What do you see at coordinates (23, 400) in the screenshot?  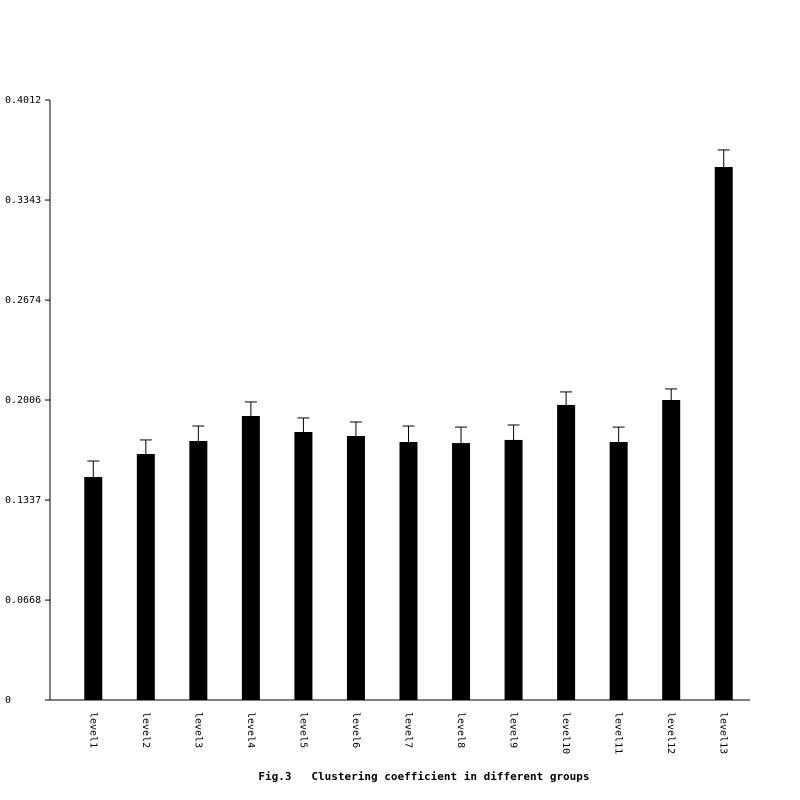 I see `y-tick-label: 0.2006` at bounding box center [23, 400].